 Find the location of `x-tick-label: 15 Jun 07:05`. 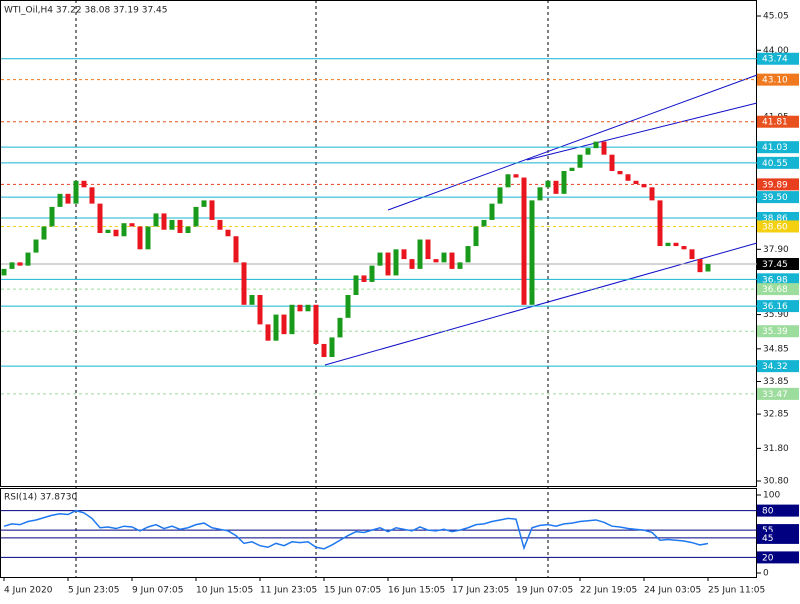

x-tick-label: 15 Jun 07:05 is located at coordinates (352, 591).